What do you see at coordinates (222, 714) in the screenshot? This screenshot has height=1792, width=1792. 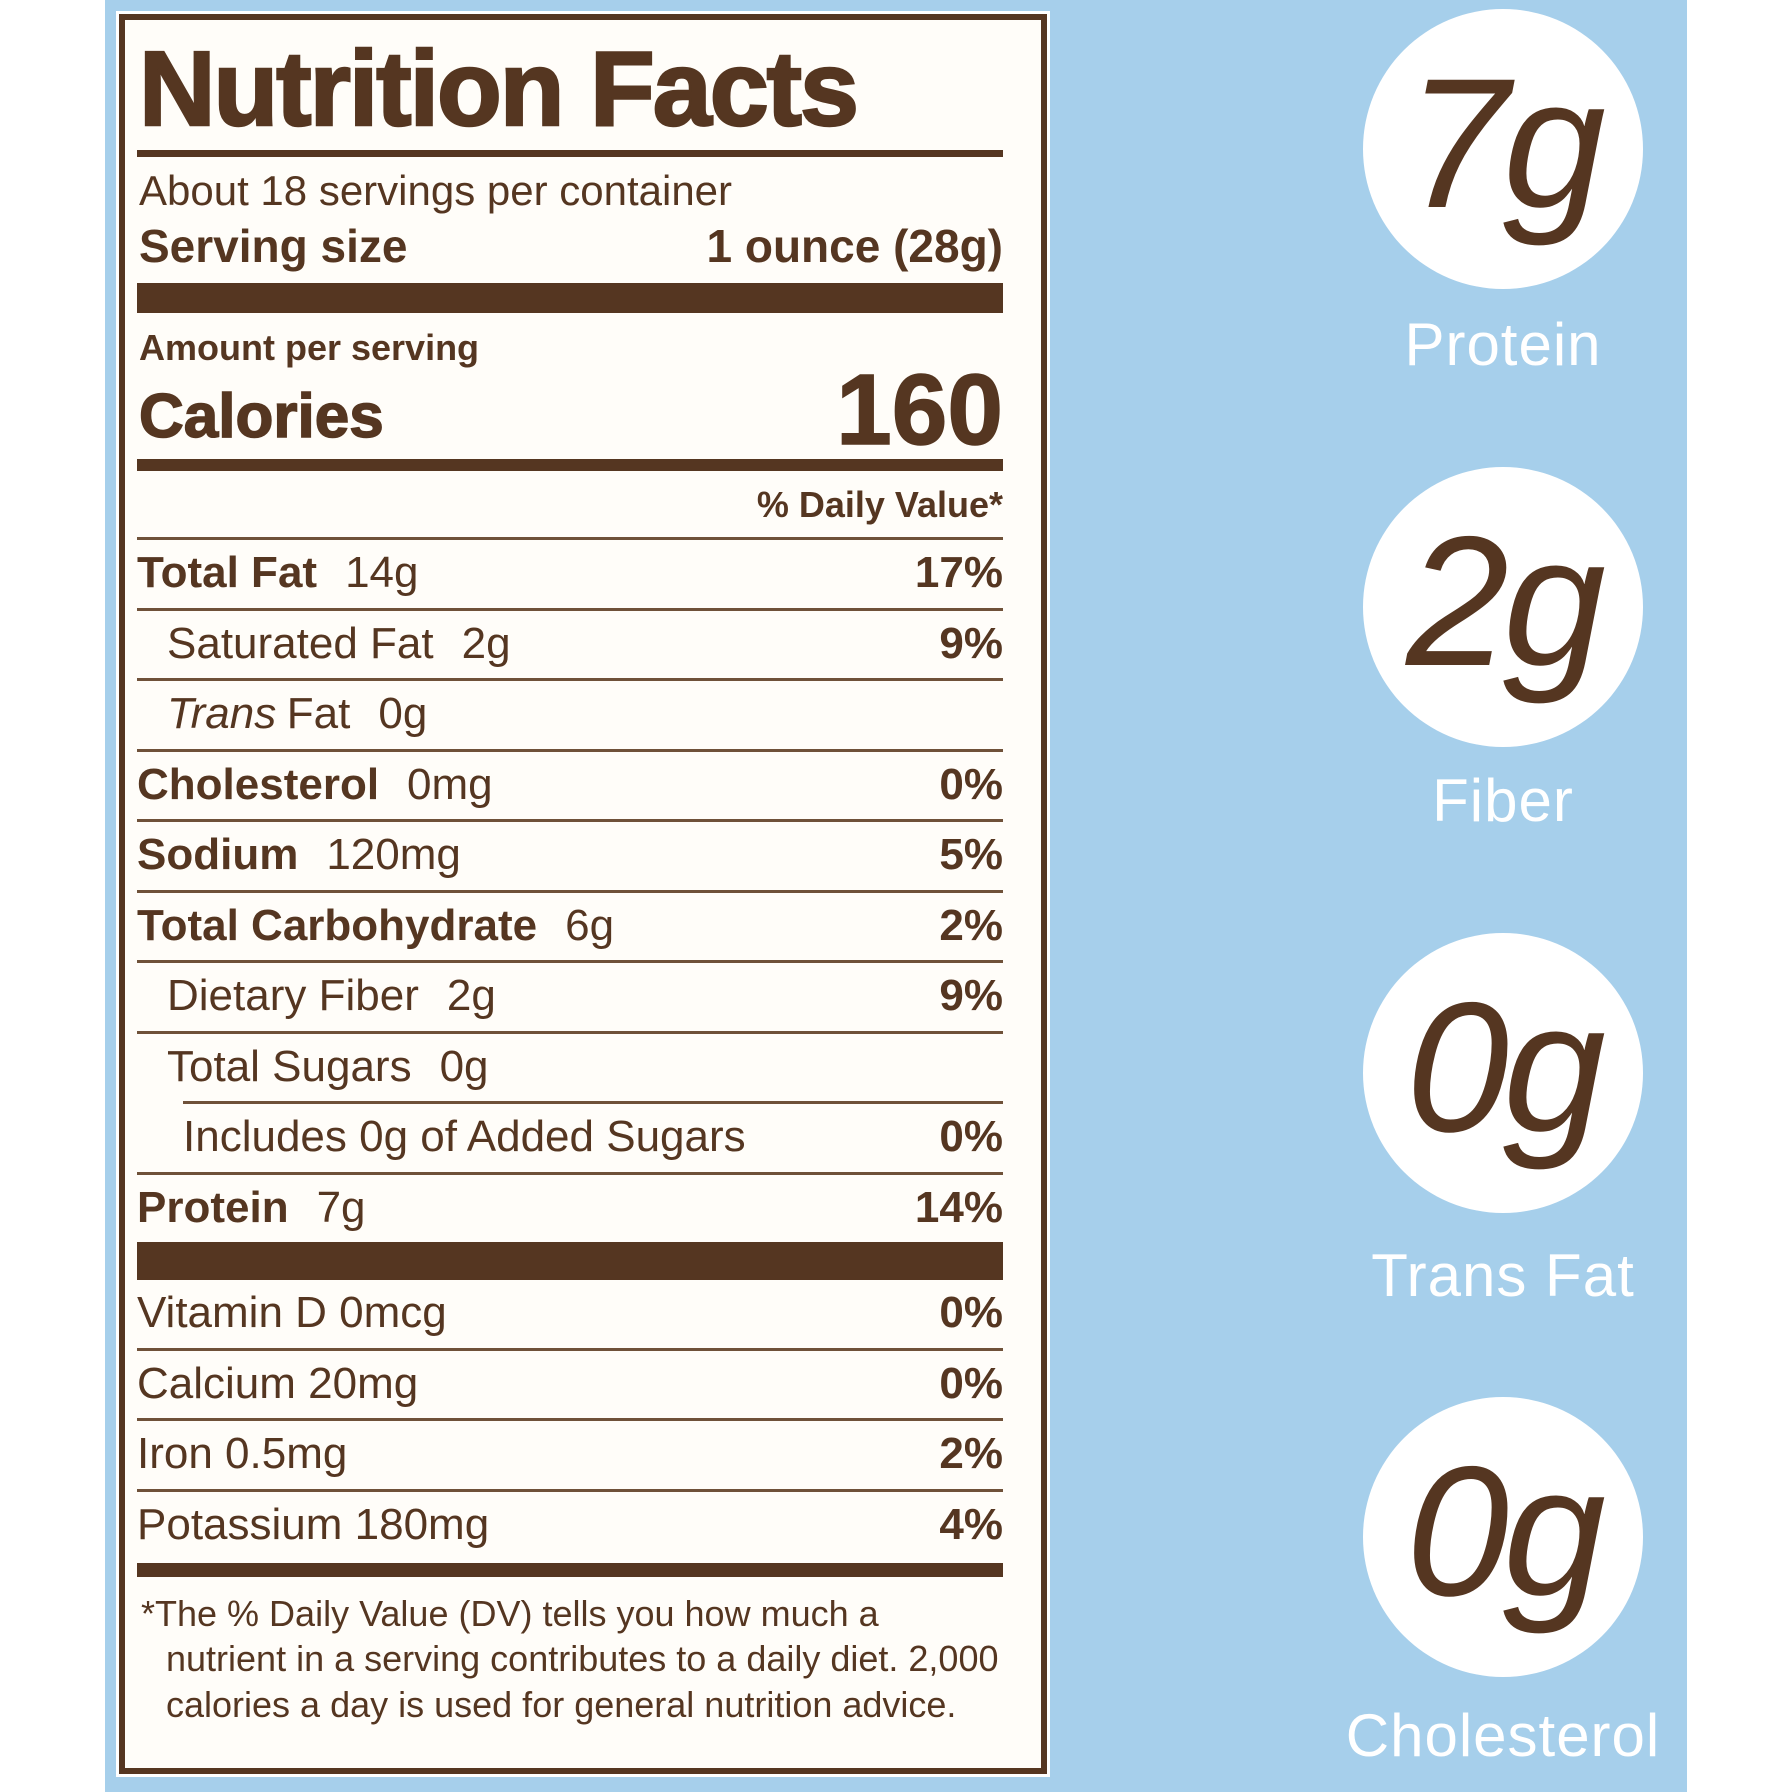 I see `nutrient-name-italic: Trans` at bounding box center [222, 714].